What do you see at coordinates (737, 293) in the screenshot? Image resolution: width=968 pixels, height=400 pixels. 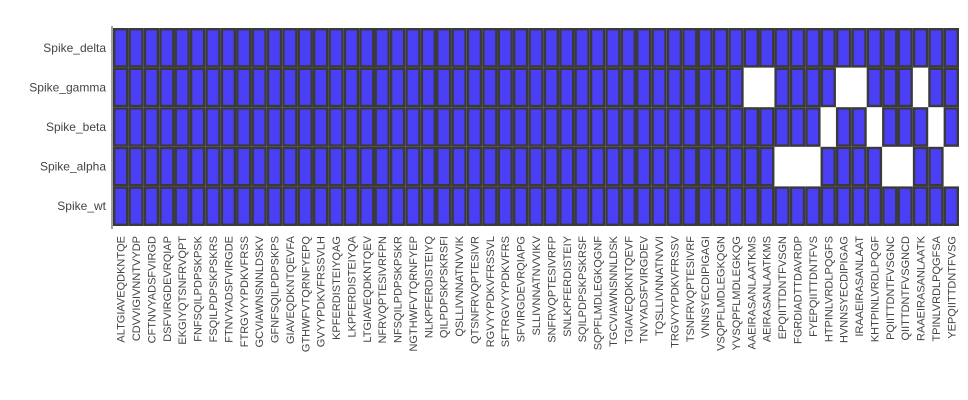 I see `x-tick-label: YVSQPFLMDLEGKQG` at bounding box center [737, 293].